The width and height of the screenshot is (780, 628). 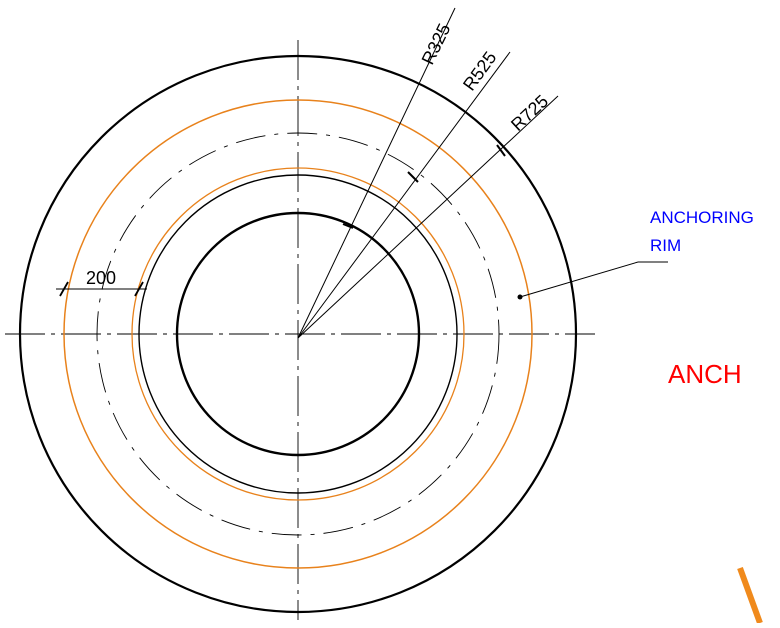 I want to click on callout-leader-line, so click(x=579, y=279).